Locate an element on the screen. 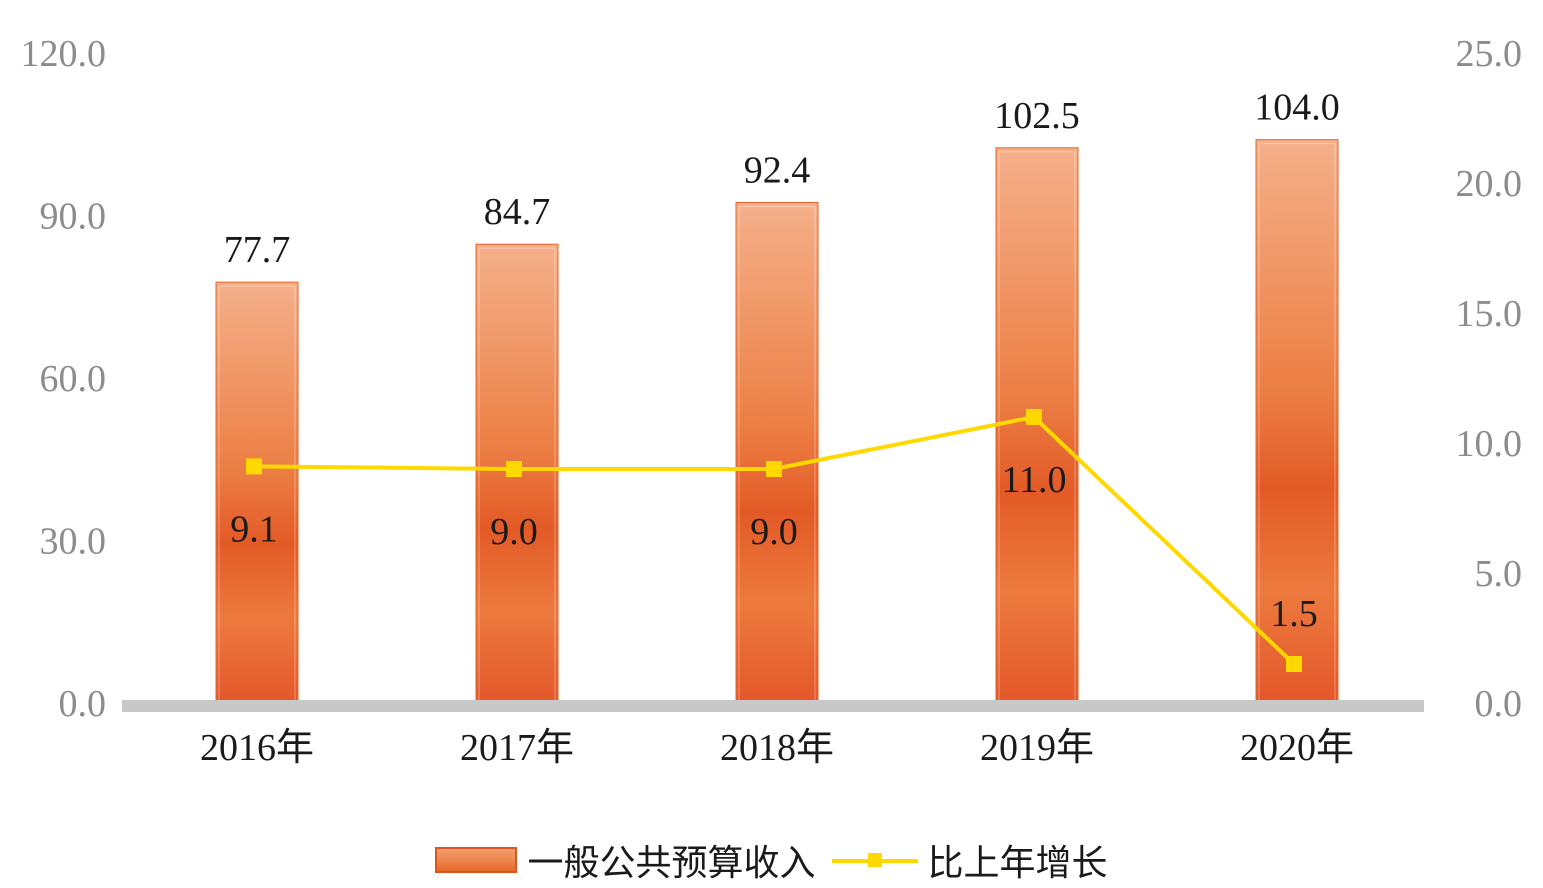  growth-value-label: 11.0 is located at coordinates (1033, 480).